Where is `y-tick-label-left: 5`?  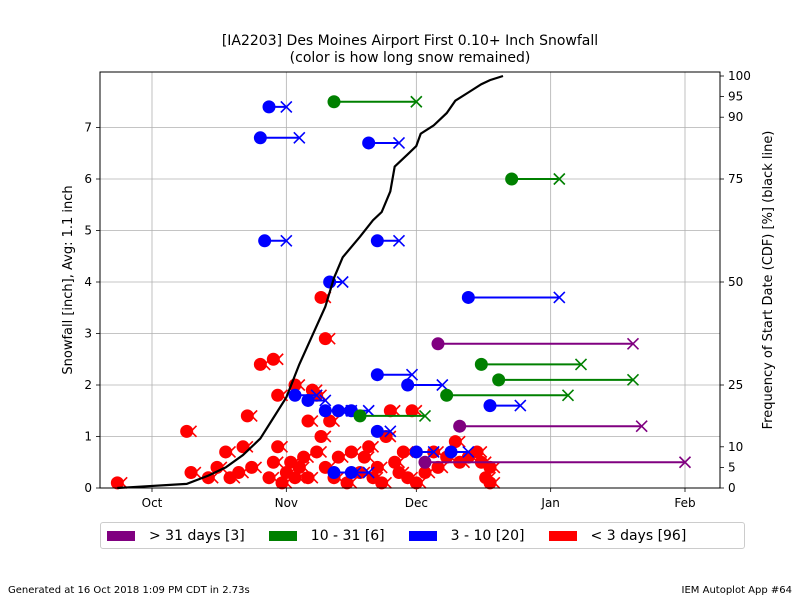 y-tick-label-left: 5 is located at coordinates (88, 231).